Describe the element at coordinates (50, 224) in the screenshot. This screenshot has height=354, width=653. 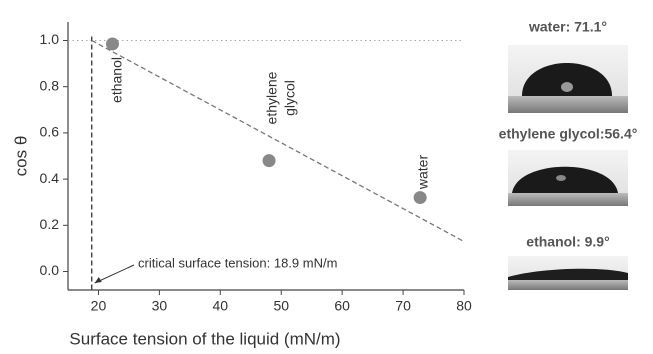
I see `y-tick-label: 0.2` at that location.